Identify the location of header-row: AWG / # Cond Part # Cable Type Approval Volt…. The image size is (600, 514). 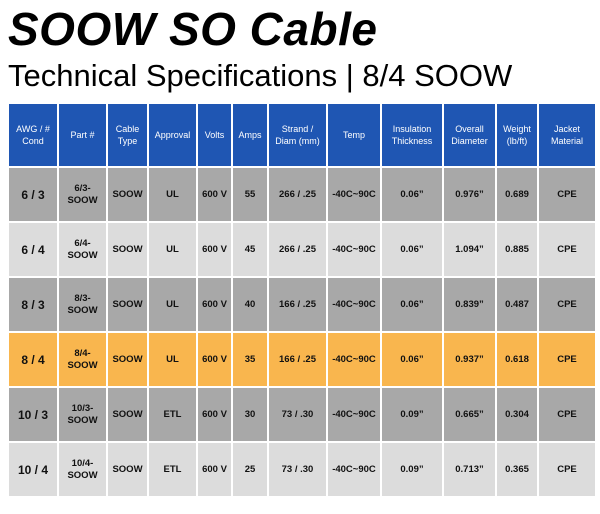
(302, 135).